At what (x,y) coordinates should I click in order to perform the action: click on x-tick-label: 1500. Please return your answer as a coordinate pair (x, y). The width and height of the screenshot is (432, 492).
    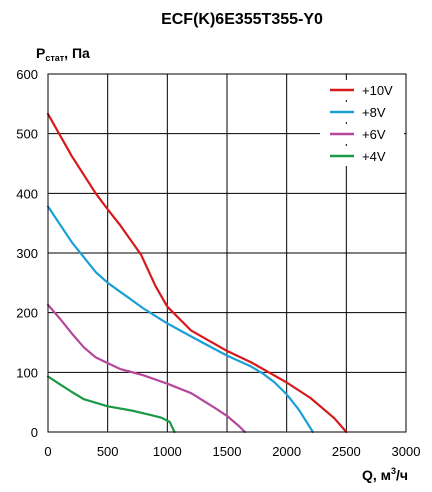
    Looking at the image, I should click on (227, 451).